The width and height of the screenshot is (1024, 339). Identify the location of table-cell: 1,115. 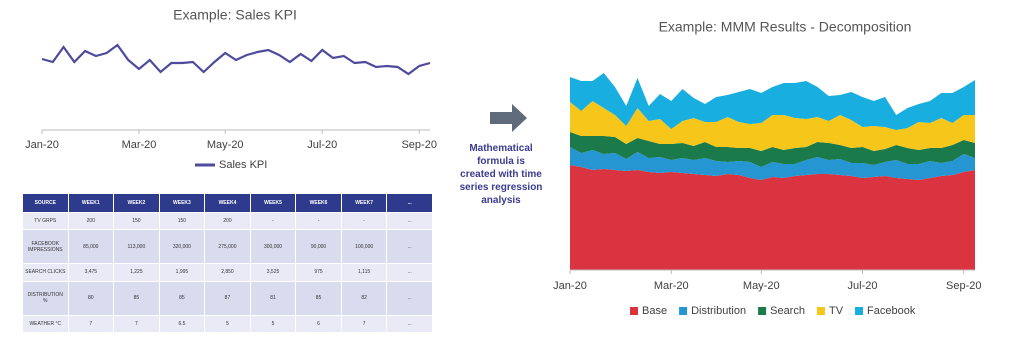
(364, 272).